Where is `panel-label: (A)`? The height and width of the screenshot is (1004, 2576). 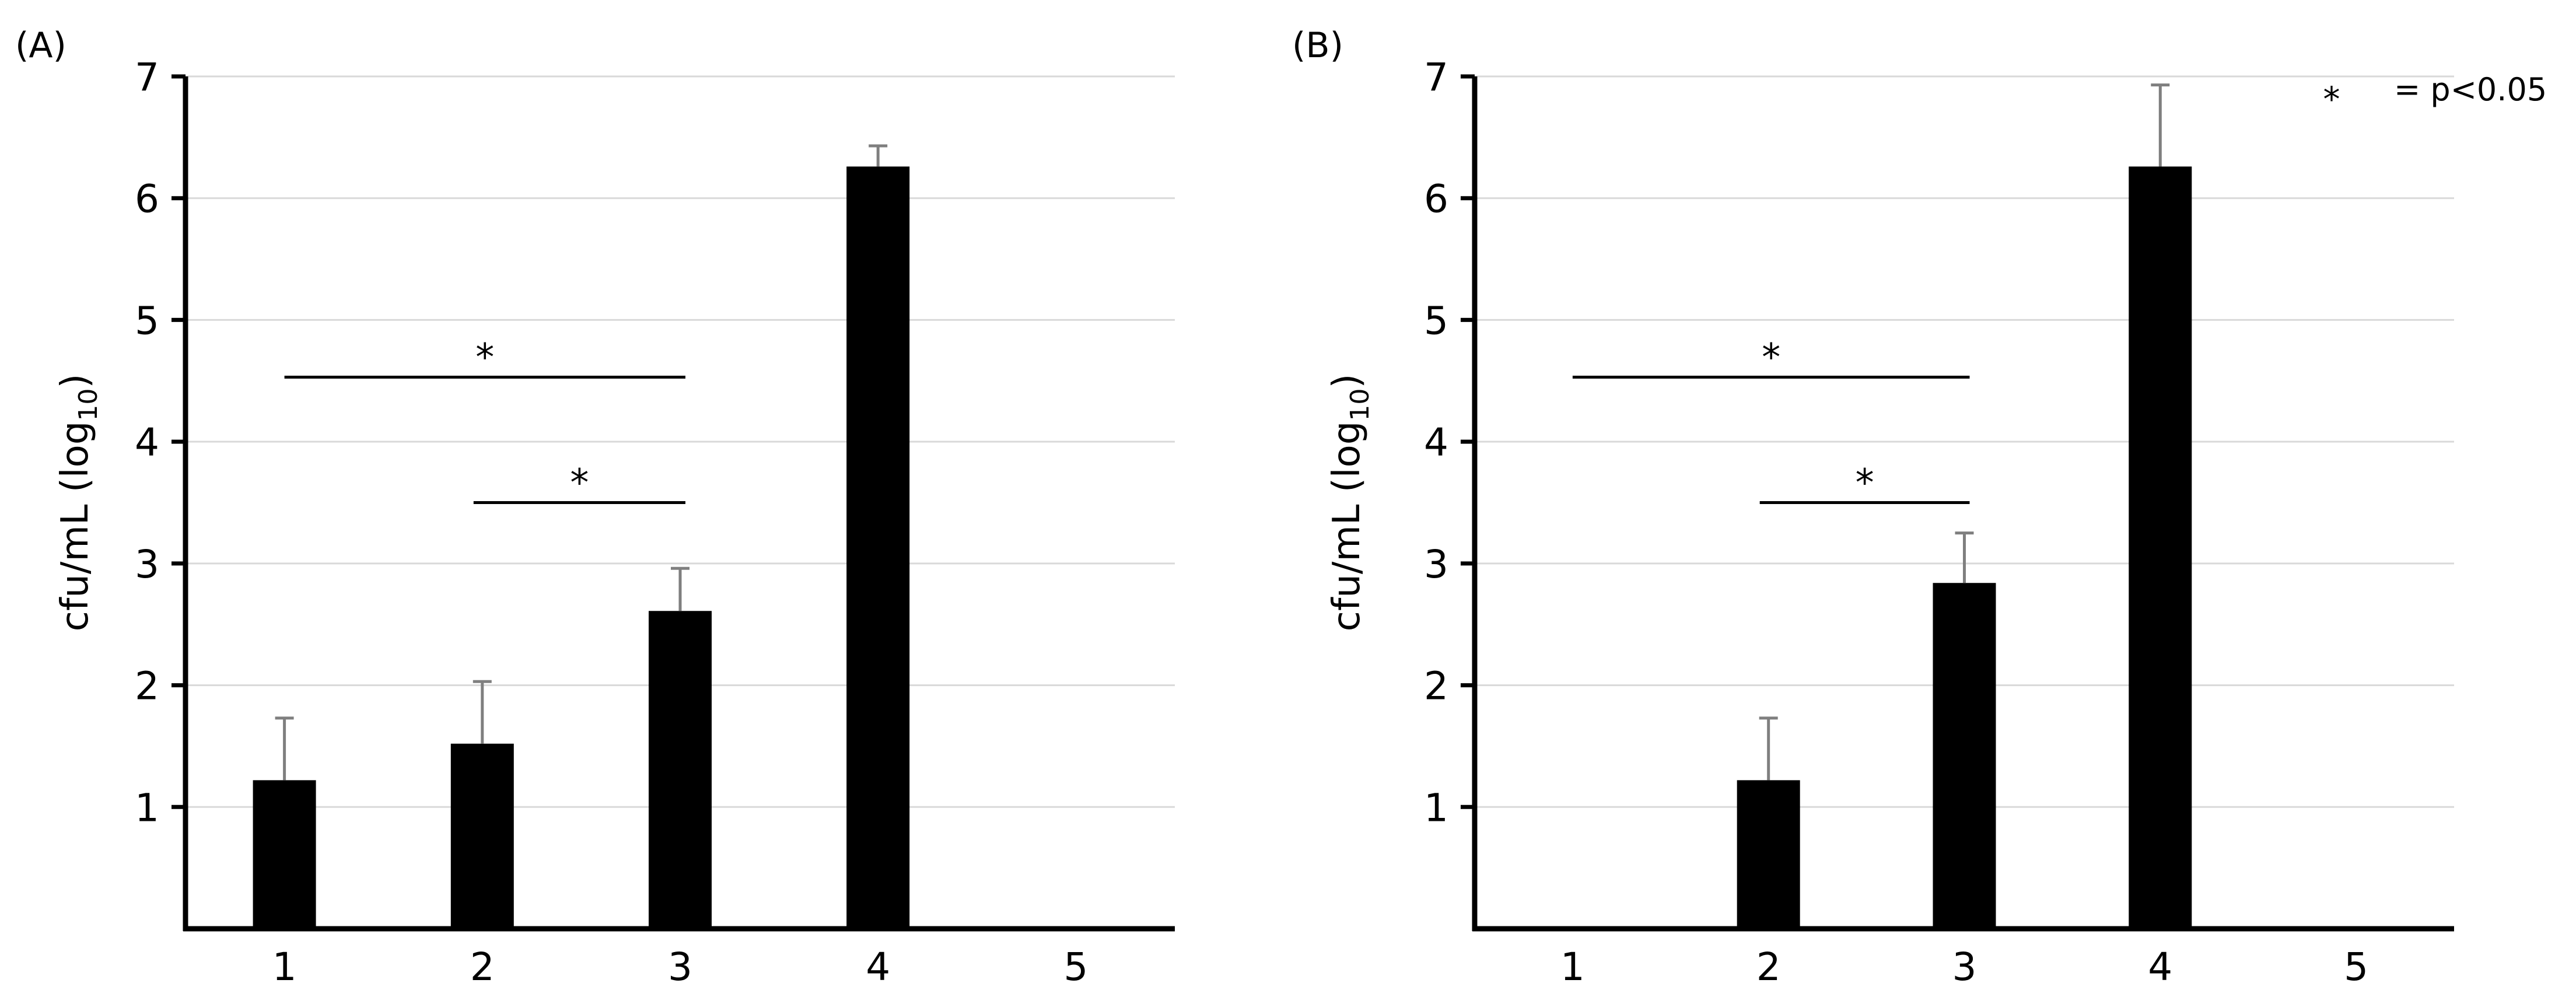 panel-label: (A) is located at coordinates (41, 45).